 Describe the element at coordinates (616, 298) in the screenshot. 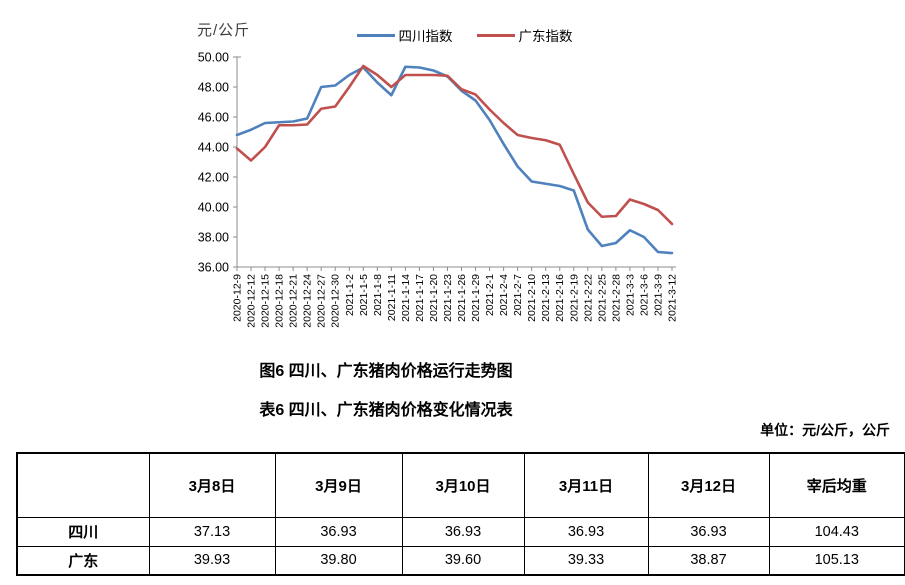

I see `x-tick-label: 2021-2-28` at that location.